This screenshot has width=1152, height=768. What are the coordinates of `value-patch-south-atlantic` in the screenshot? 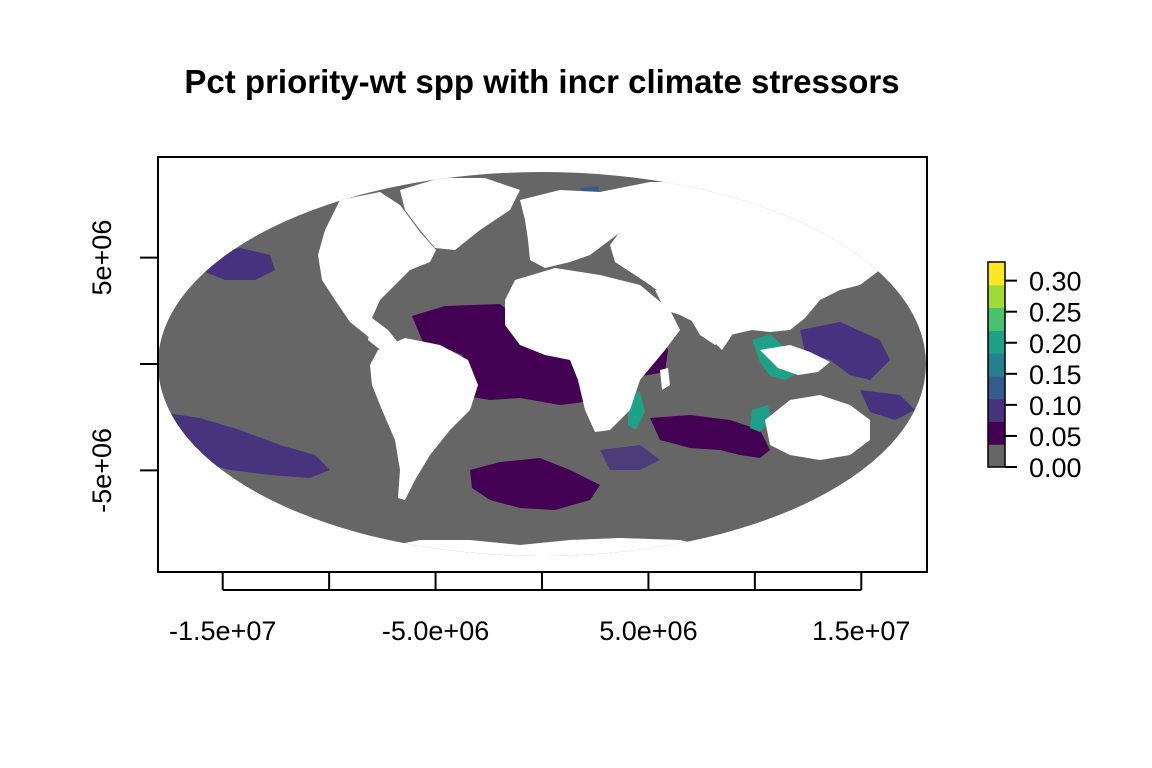 It's located at (535, 484).